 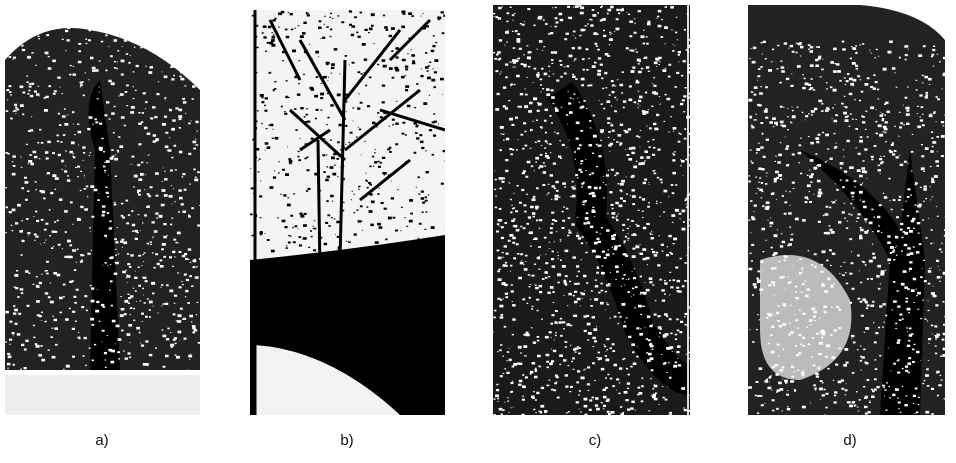 I want to click on panel-label: a), so click(x=101, y=440).